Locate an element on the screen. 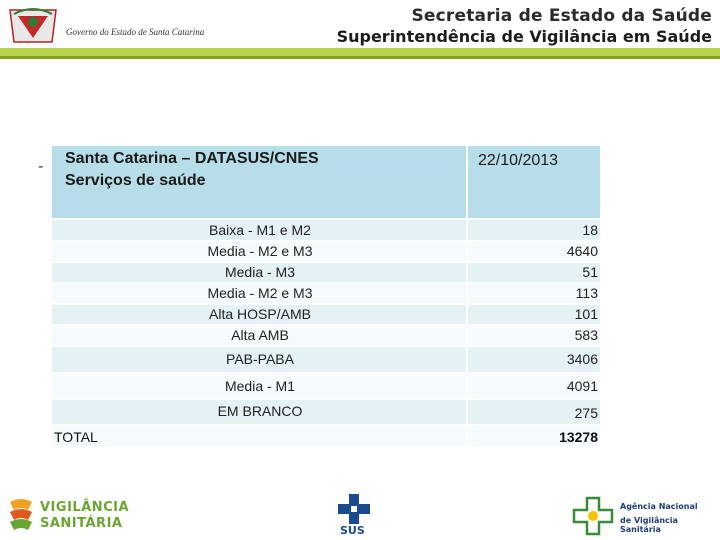 The image size is (720, 540). table-date: 22/10/2013 is located at coordinates (518, 160).